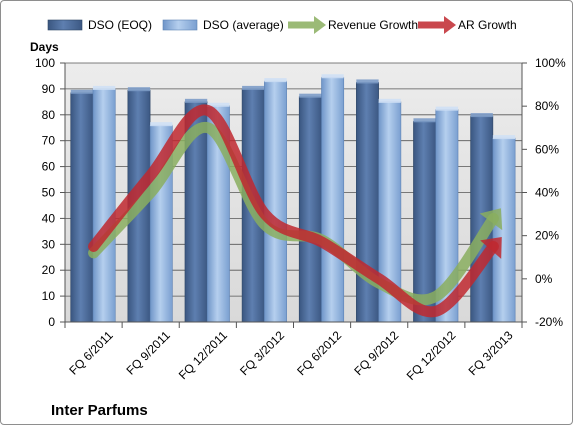  Describe the element at coordinates (49, 270) in the screenshot. I see `y-tick-label: 20` at that location.